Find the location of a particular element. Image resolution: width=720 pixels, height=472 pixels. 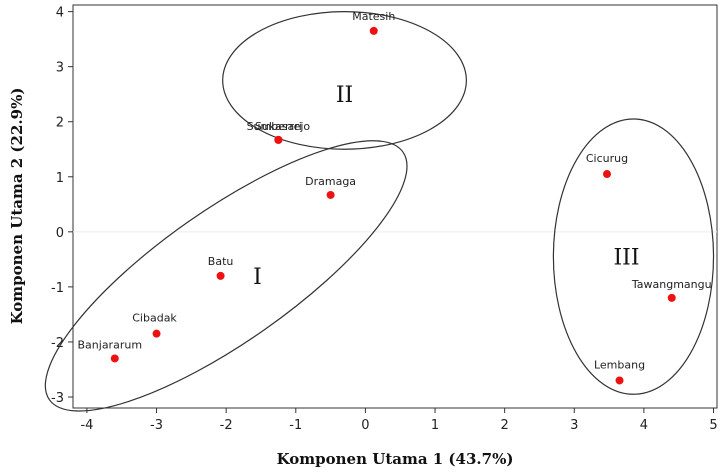

y-tick-label: -2 is located at coordinates (57, 343).